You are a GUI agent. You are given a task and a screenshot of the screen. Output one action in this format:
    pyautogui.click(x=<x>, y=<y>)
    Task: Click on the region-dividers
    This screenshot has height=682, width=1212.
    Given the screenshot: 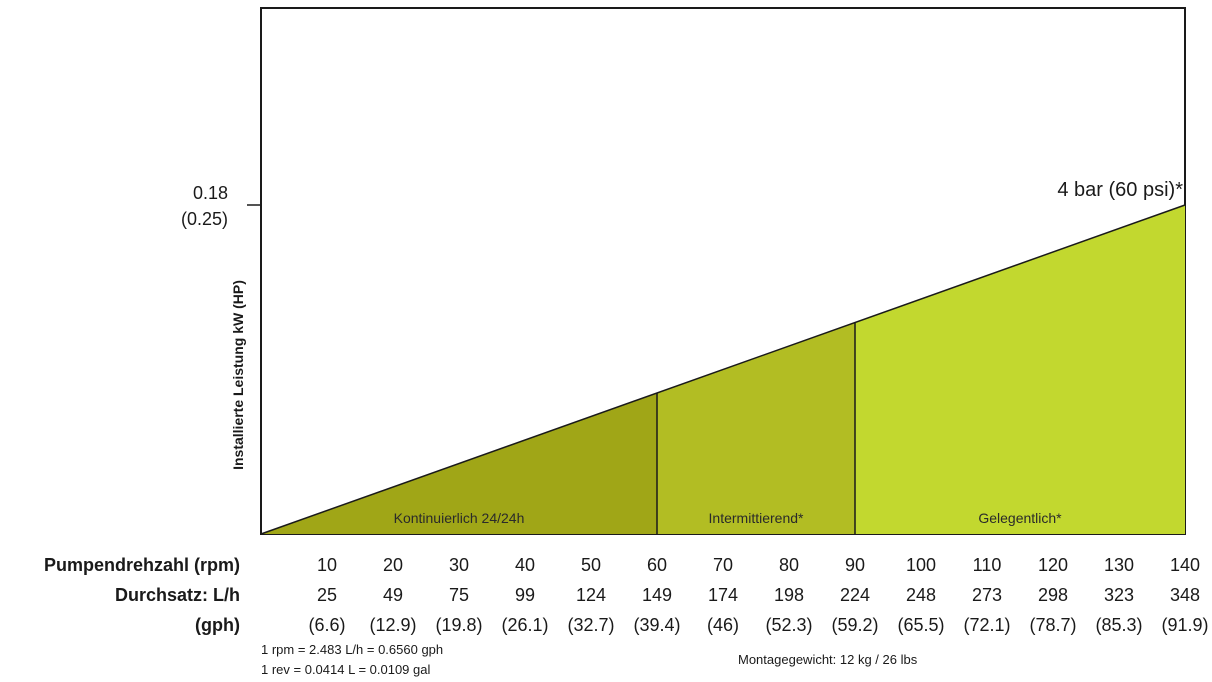 What is the action you would take?
    pyautogui.click(x=756, y=428)
    